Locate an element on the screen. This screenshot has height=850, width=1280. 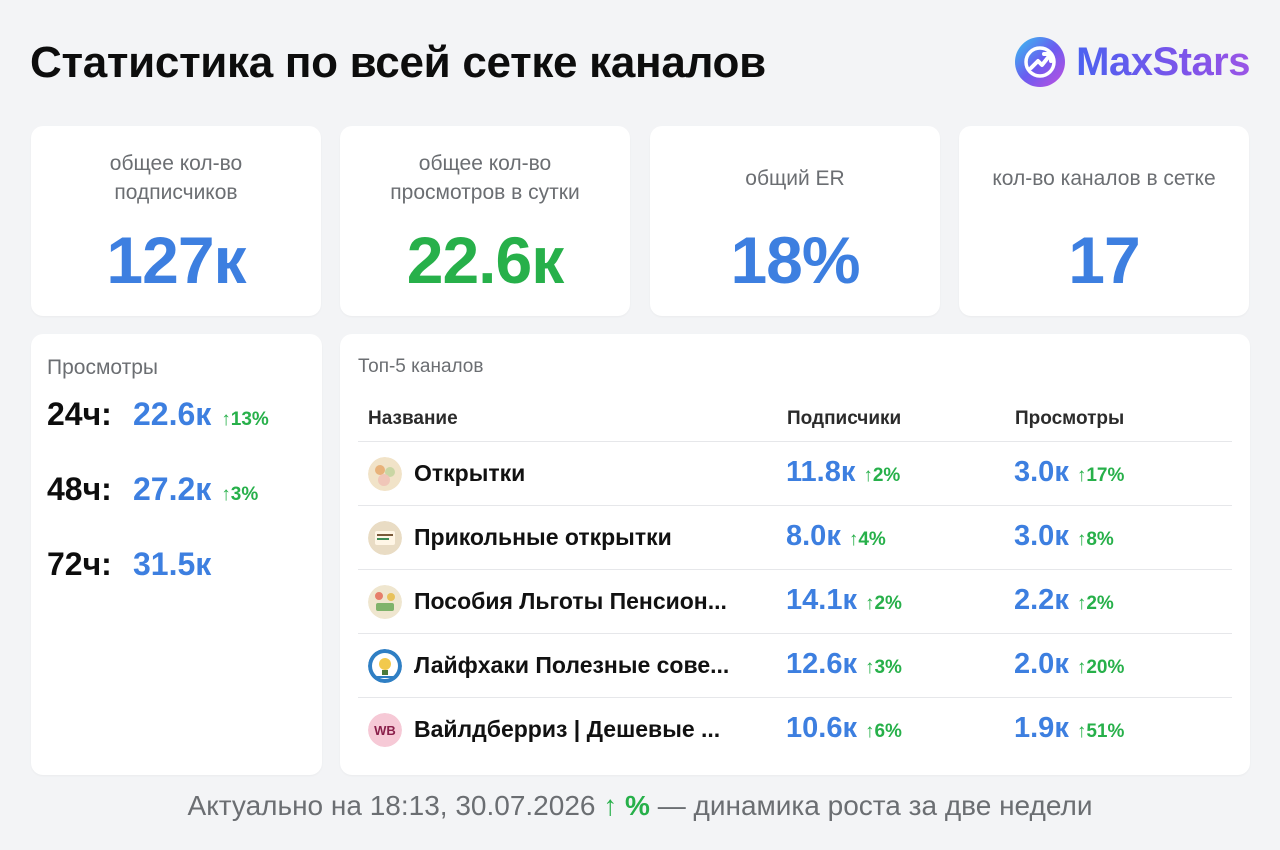
top5-title: Топ-5 каналов is located at coordinates (421, 366).